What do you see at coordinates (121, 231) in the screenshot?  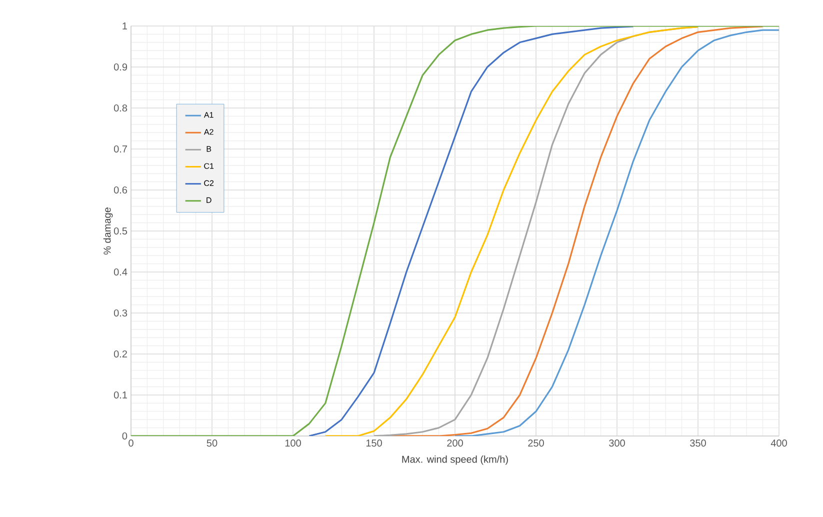 I see `y-tick-label: 0.5` at bounding box center [121, 231].